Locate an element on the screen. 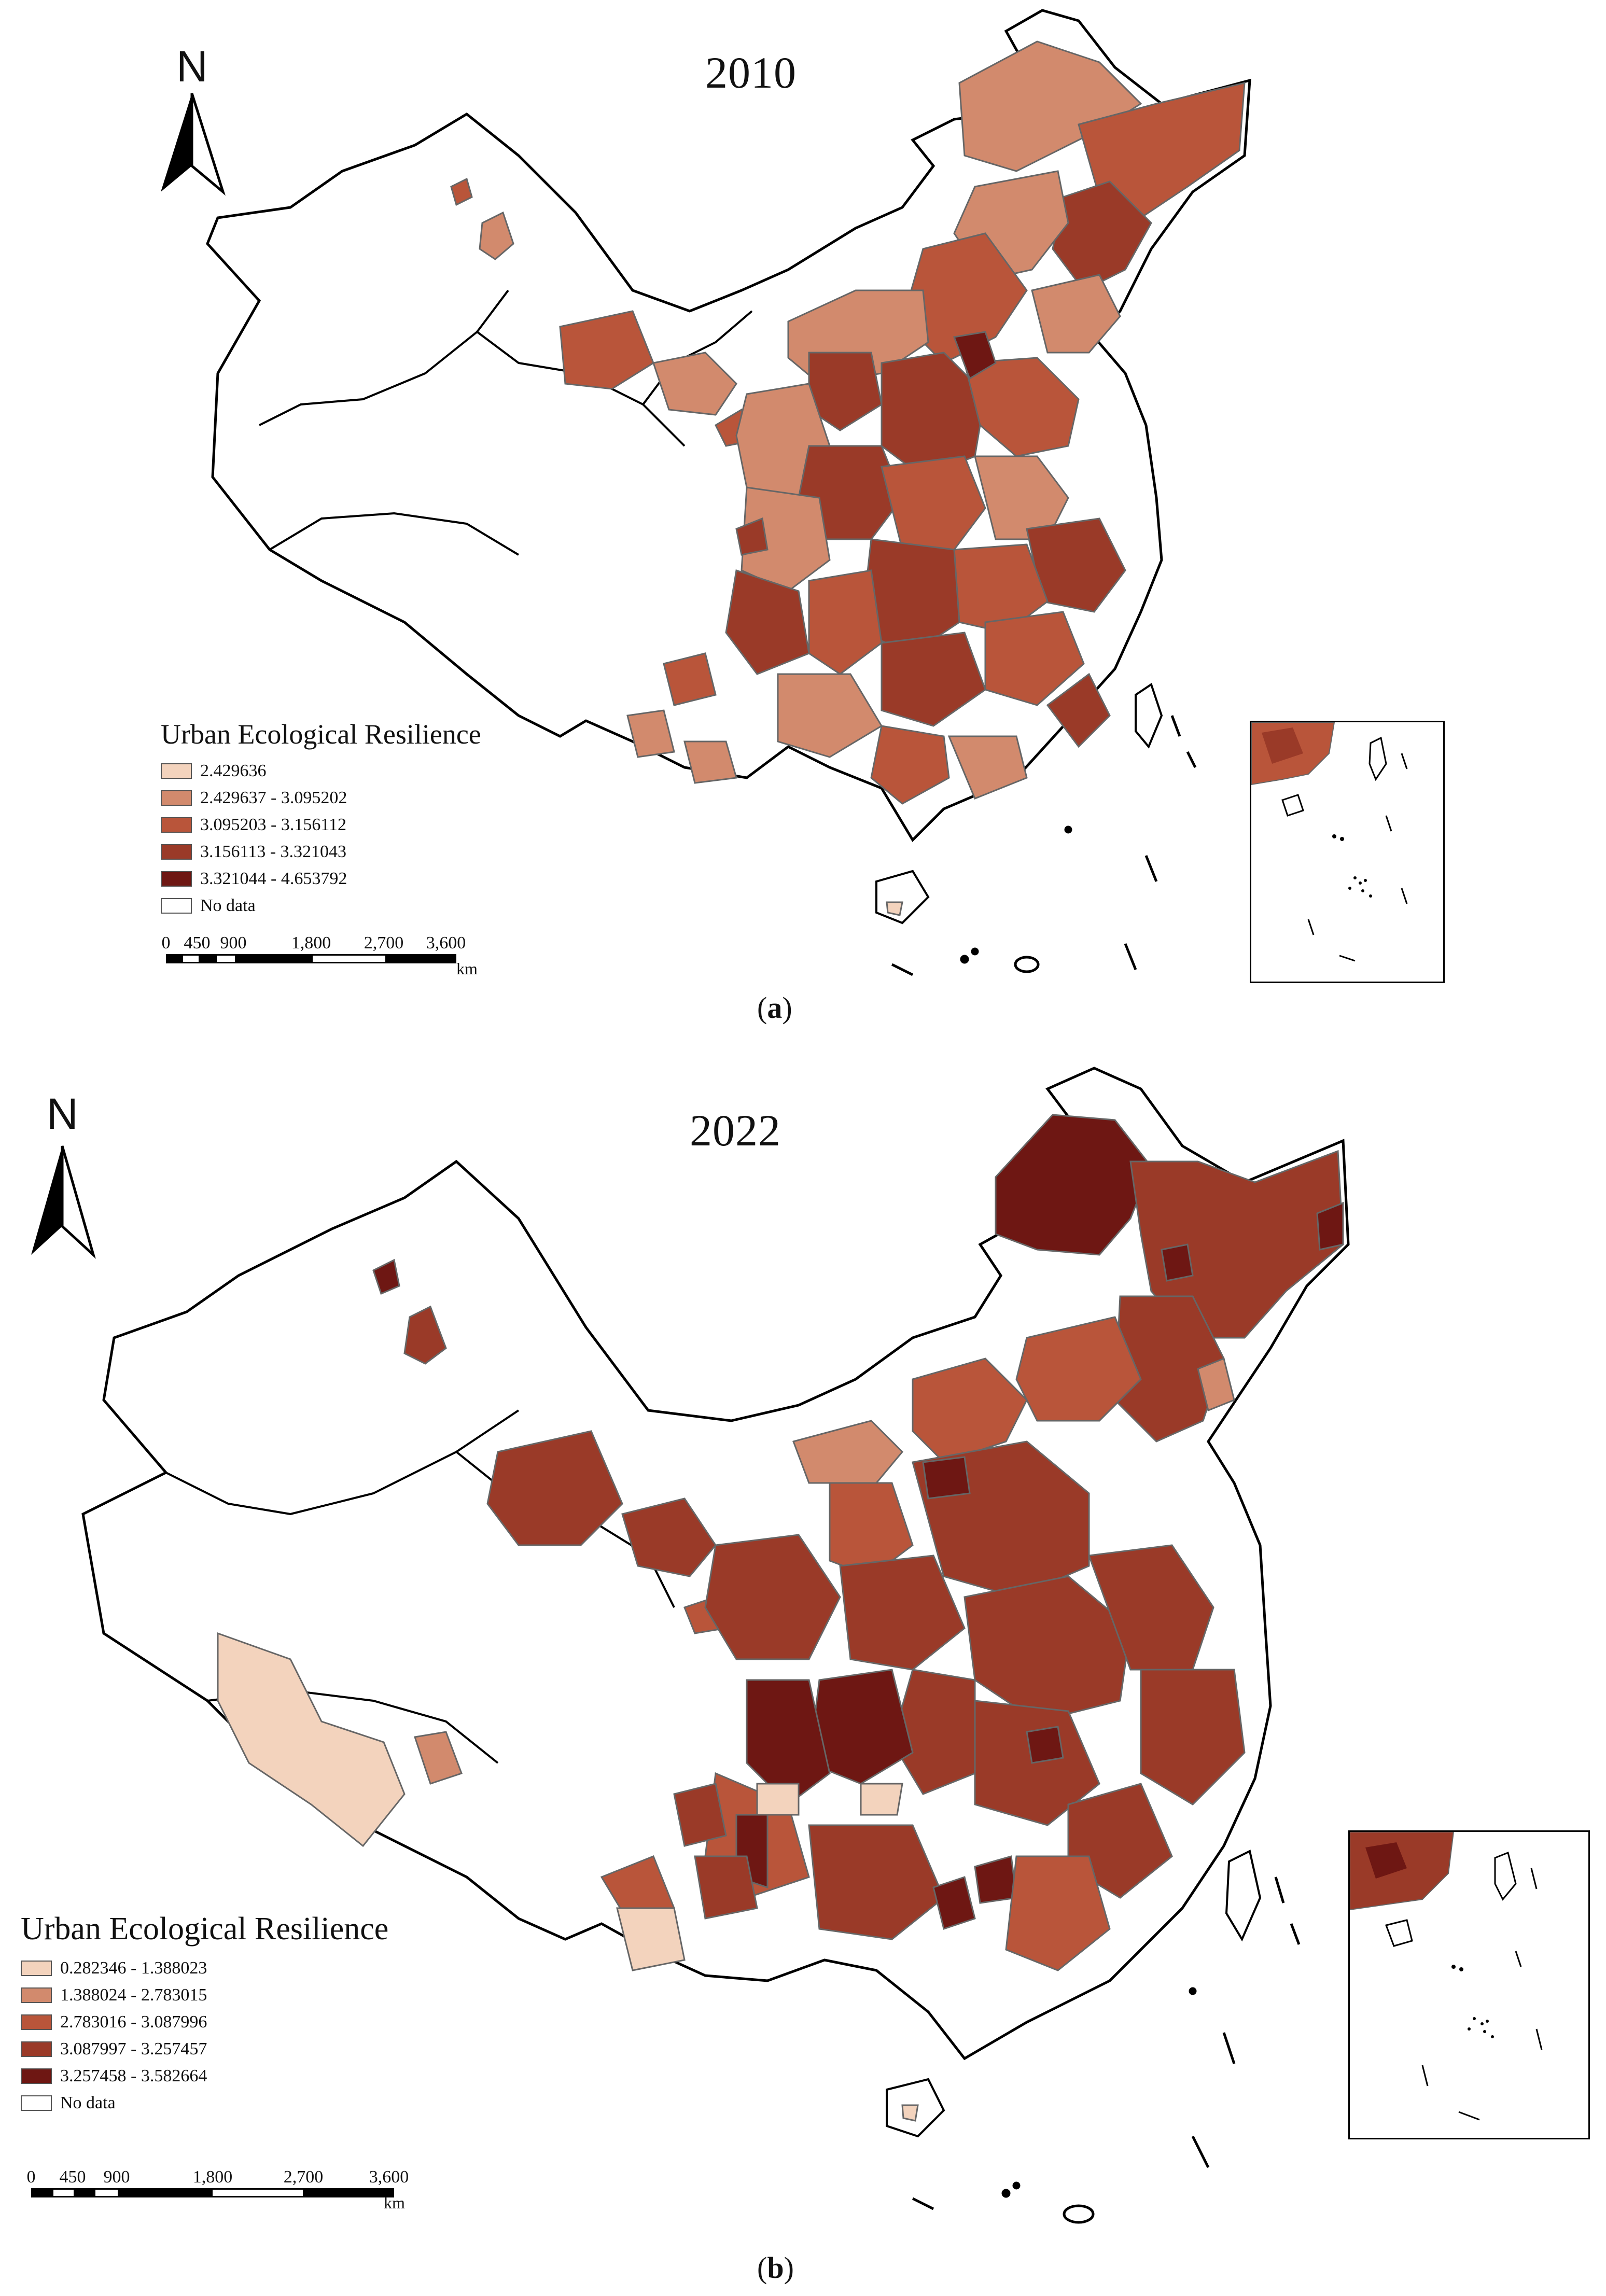  legend-item: 3.095203 - 3.156112 is located at coordinates (321, 824).